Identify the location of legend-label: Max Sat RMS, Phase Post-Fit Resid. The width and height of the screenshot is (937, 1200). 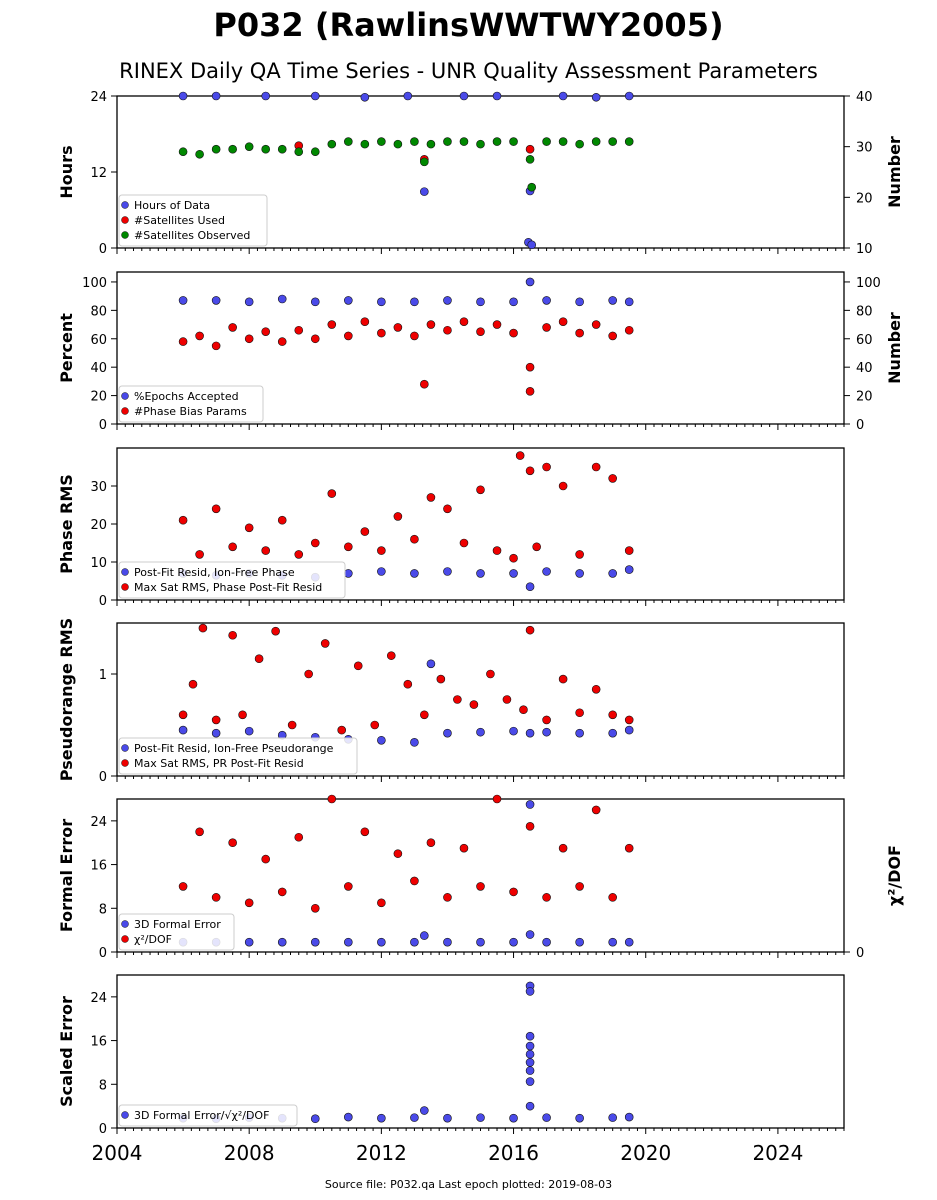
(228, 587).